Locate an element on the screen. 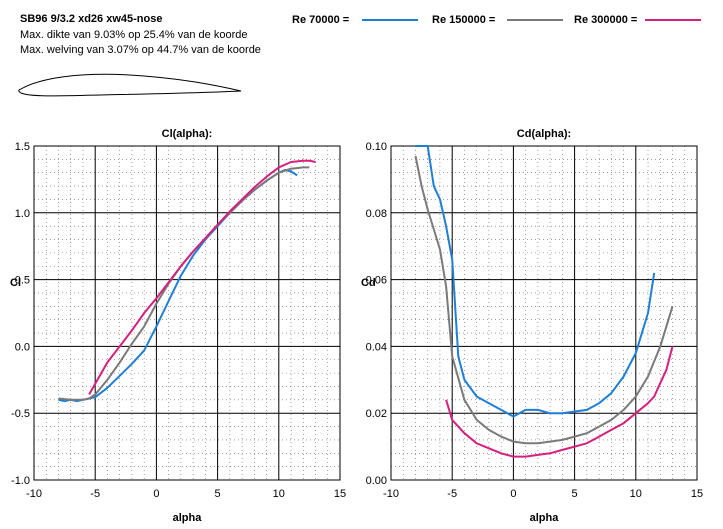 This screenshot has width=723, height=529. cl-y-tick-label: -0.5 is located at coordinates (20, 414).